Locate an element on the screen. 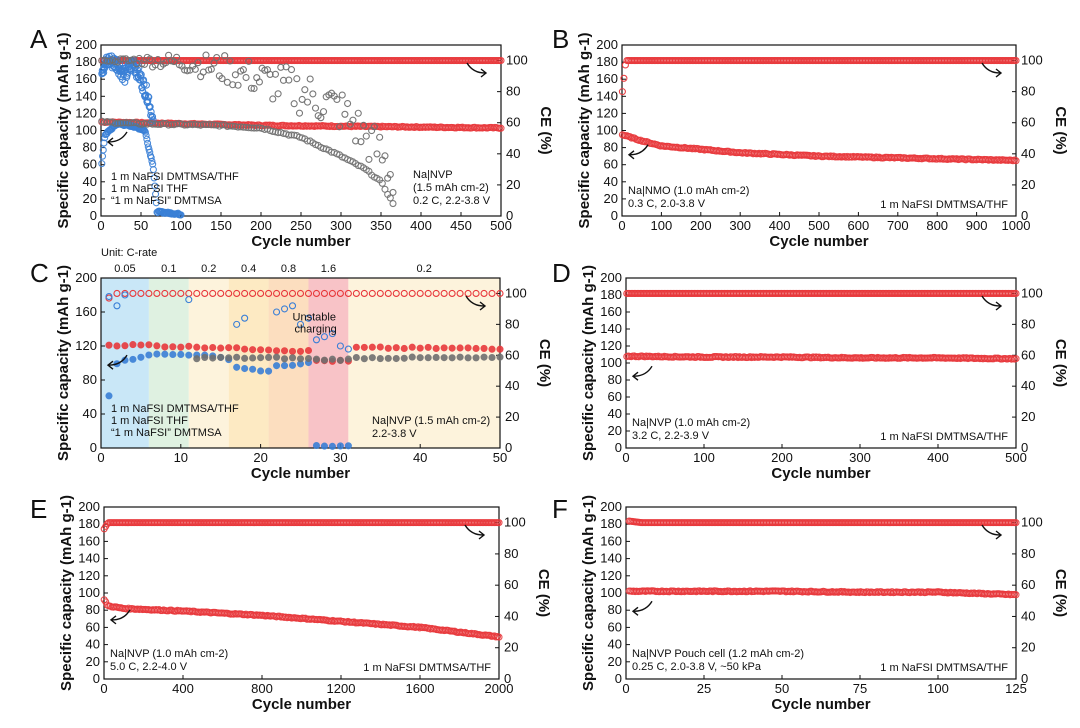 The width and height of the screenshot is (1080, 728). axis-arrows is located at coordinates (296, 332).